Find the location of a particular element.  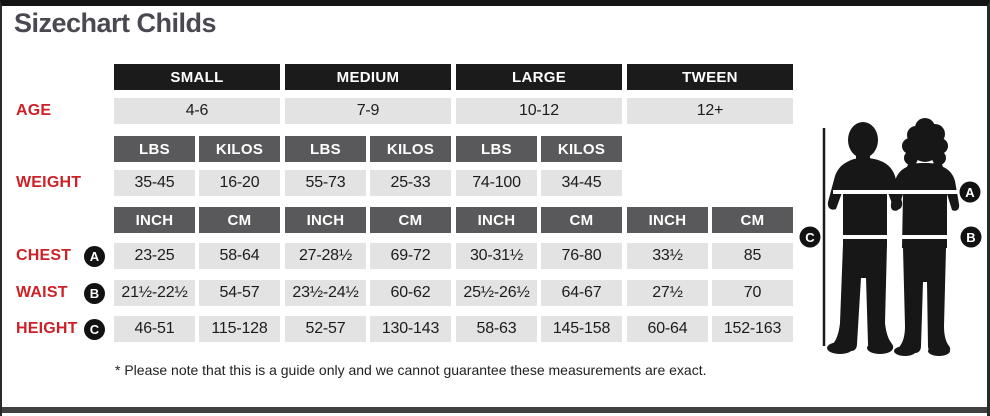

chest-group-tween: 33½ 85 is located at coordinates (710, 256).